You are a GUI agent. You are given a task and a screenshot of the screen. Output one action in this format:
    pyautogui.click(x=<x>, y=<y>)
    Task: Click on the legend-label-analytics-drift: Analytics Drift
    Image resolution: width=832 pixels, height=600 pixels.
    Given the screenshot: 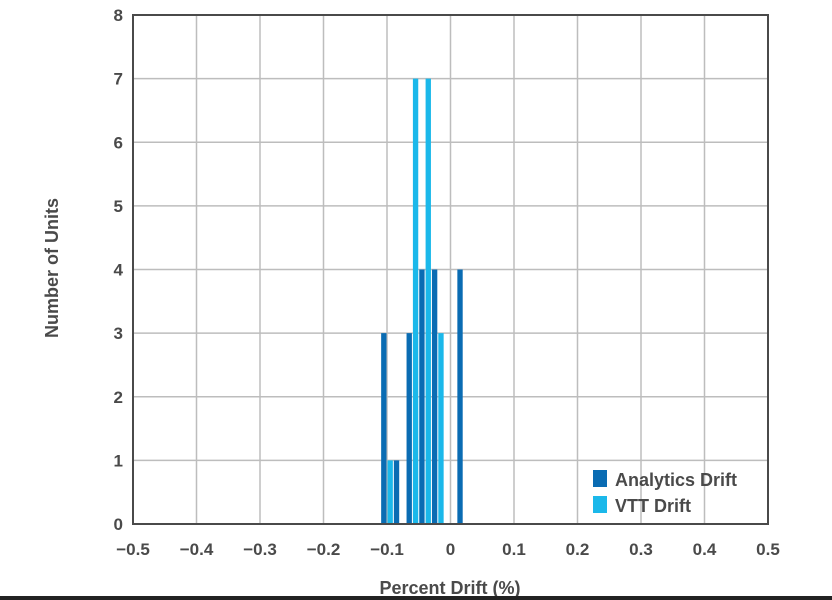 What is the action you would take?
    pyautogui.click(x=676, y=480)
    